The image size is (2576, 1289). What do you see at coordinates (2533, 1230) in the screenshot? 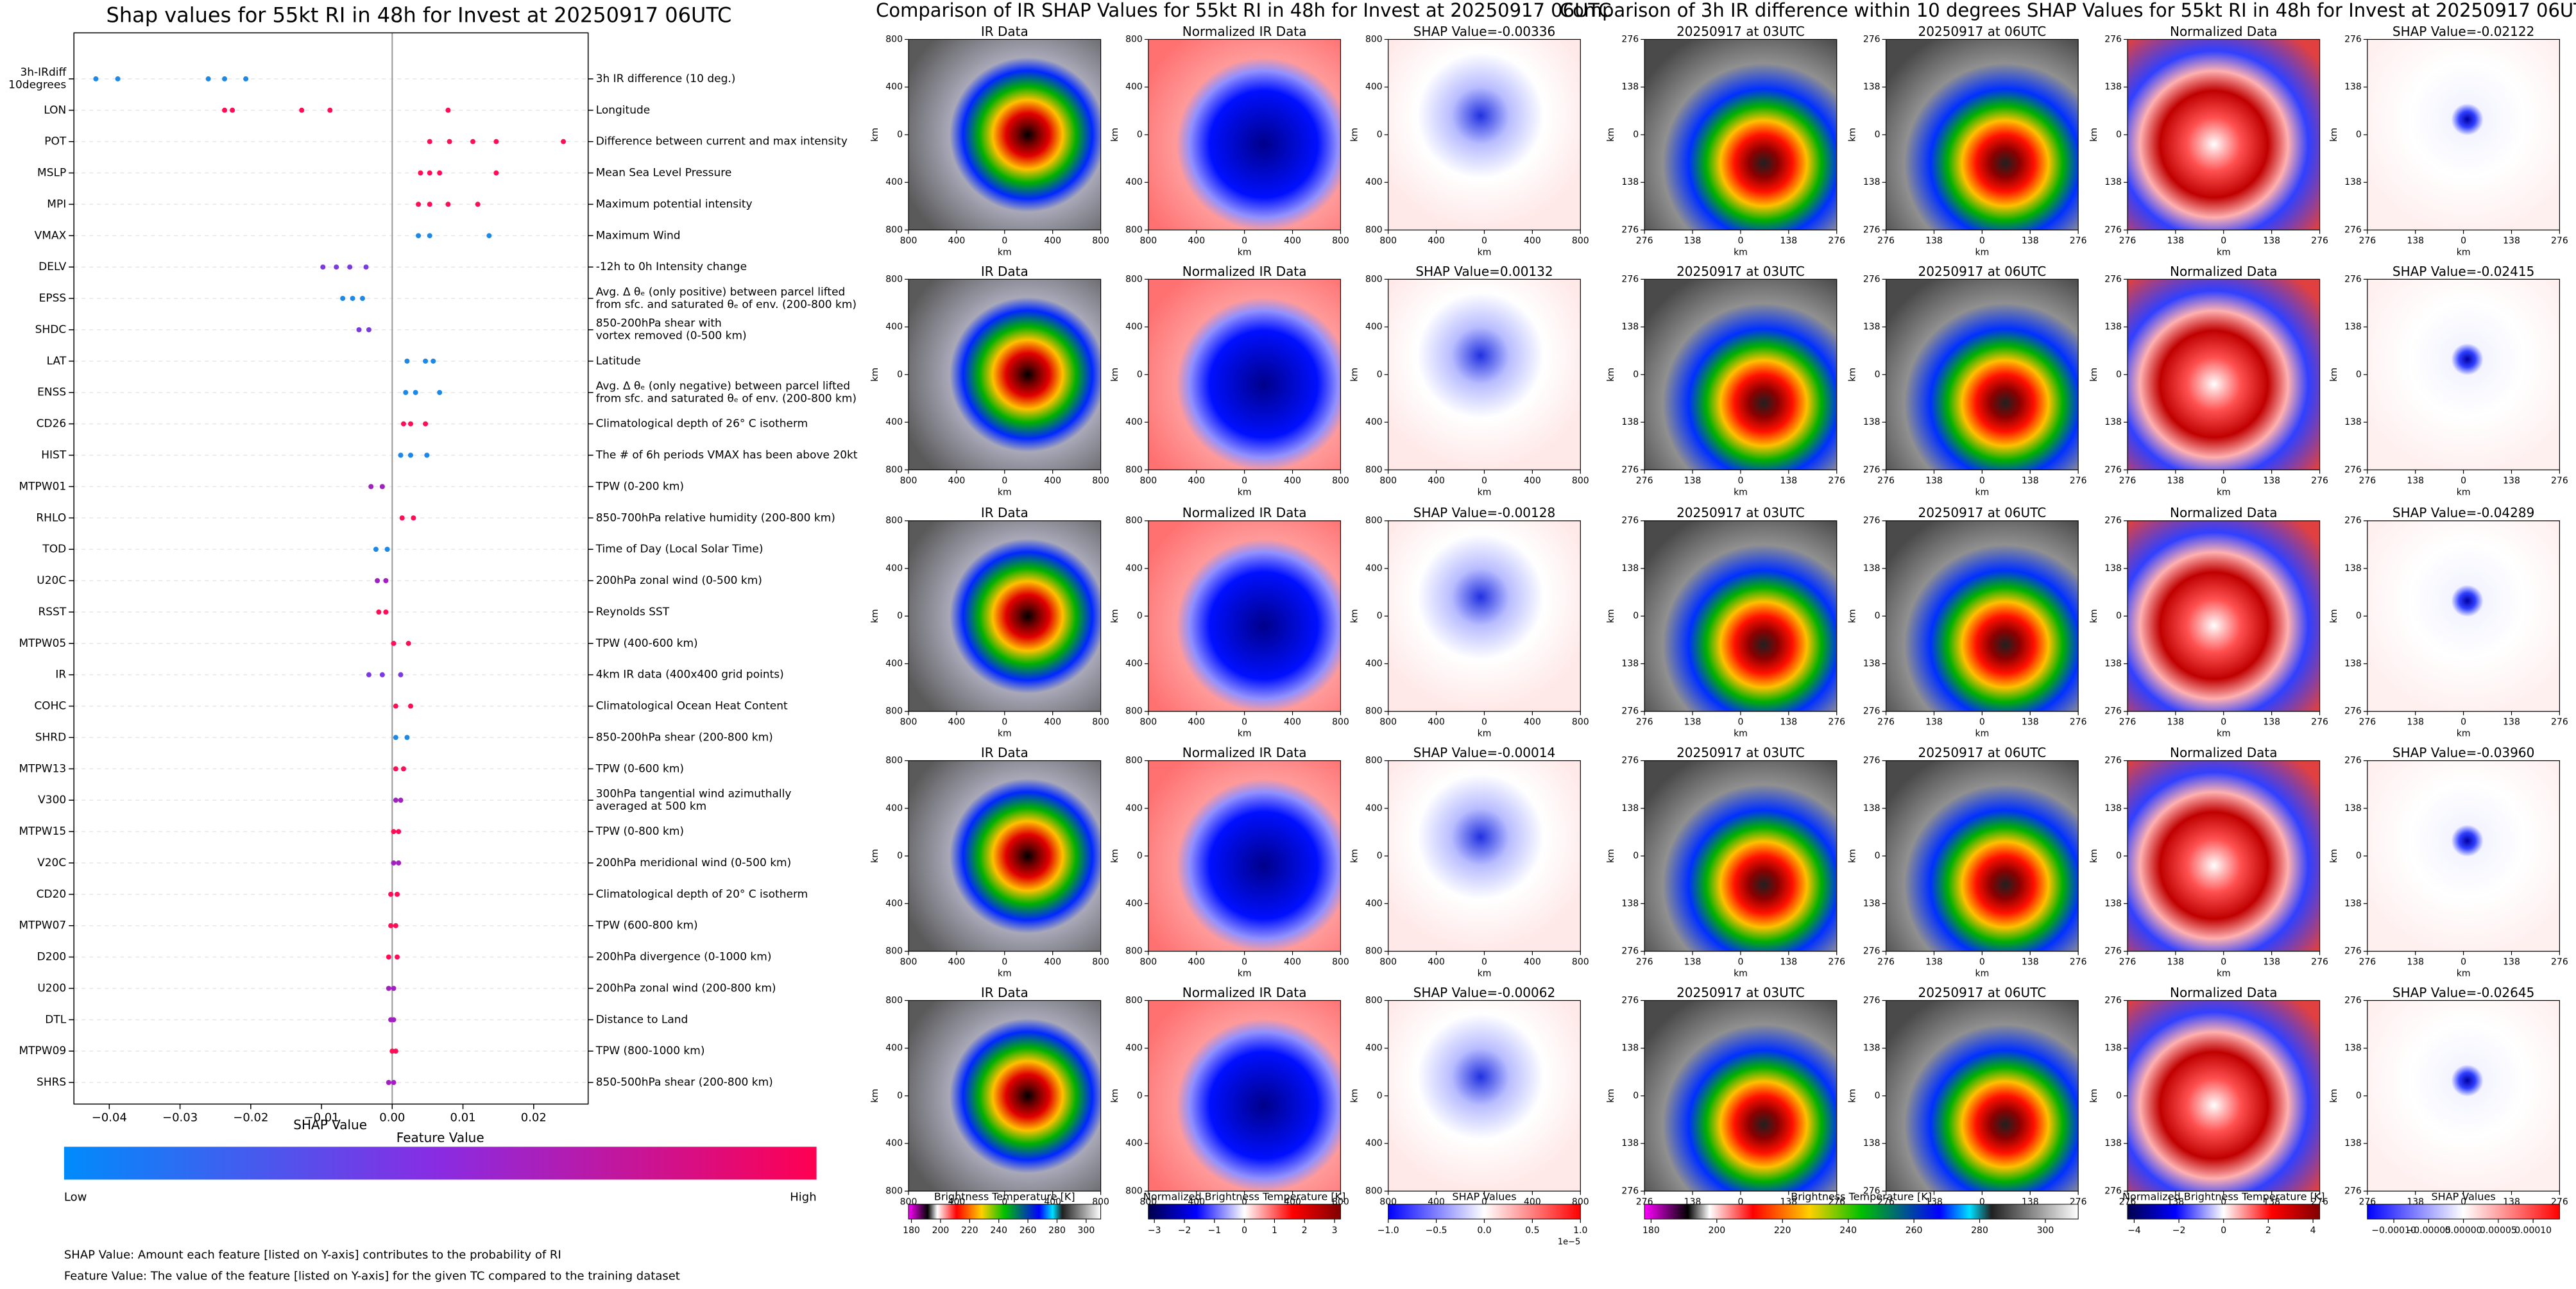
I see `colorbar-tick-label: 0.00010` at bounding box center [2533, 1230].